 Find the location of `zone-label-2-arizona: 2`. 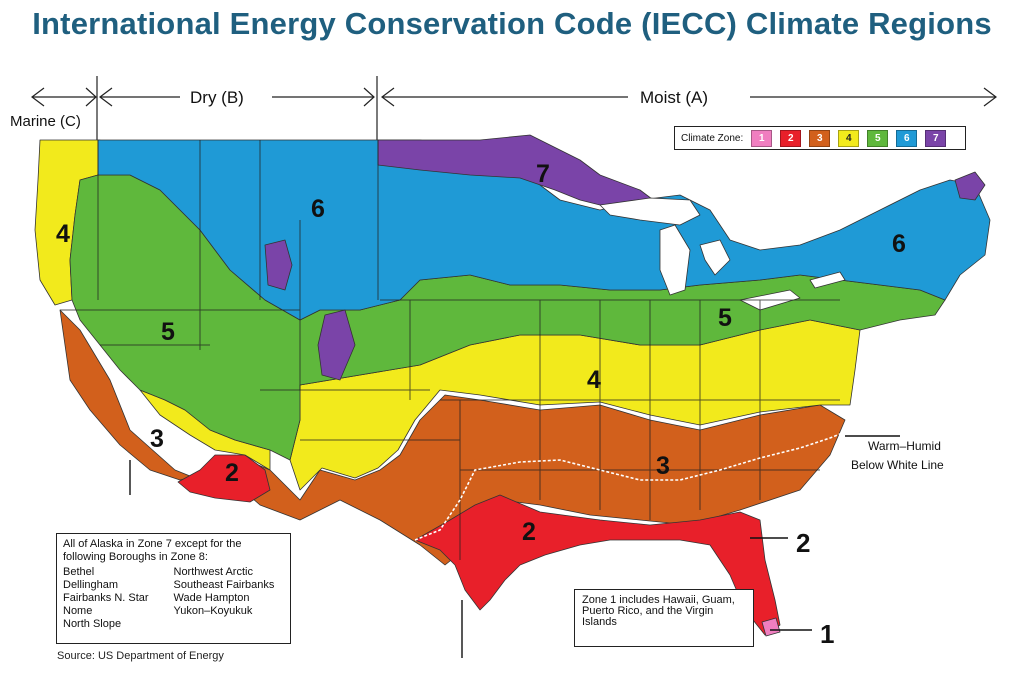

zone-label-2-arizona: 2 is located at coordinates (232, 473).